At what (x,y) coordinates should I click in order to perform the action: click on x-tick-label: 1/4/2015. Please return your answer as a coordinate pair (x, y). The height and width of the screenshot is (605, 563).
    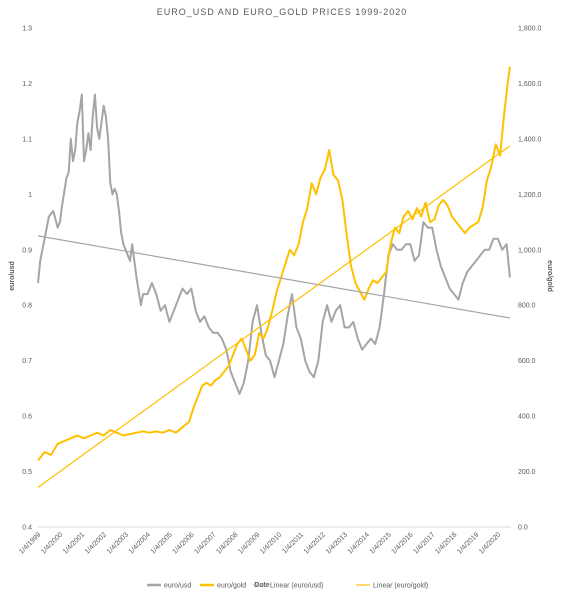
    Looking at the image, I should click on (381, 543).